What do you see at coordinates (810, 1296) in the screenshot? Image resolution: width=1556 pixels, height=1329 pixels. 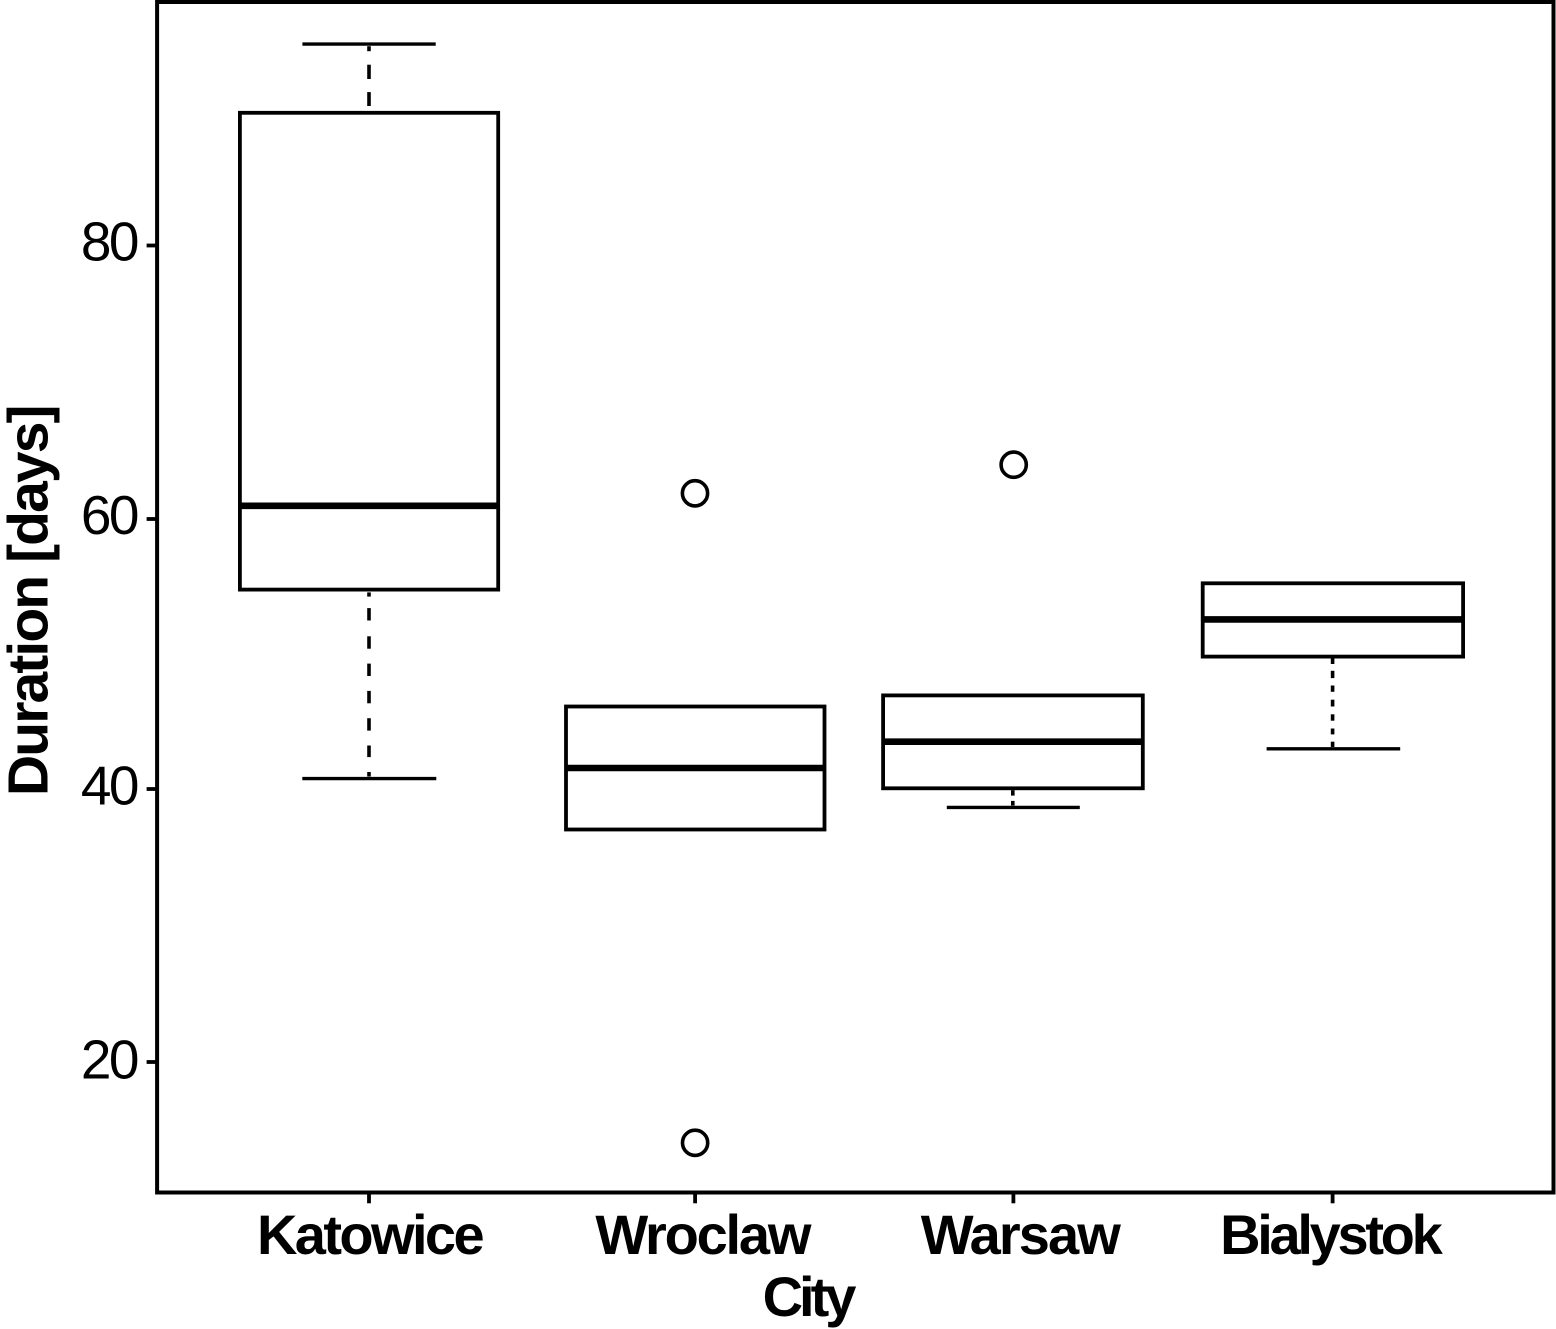 I see `svg-text: City` at bounding box center [810, 1296].